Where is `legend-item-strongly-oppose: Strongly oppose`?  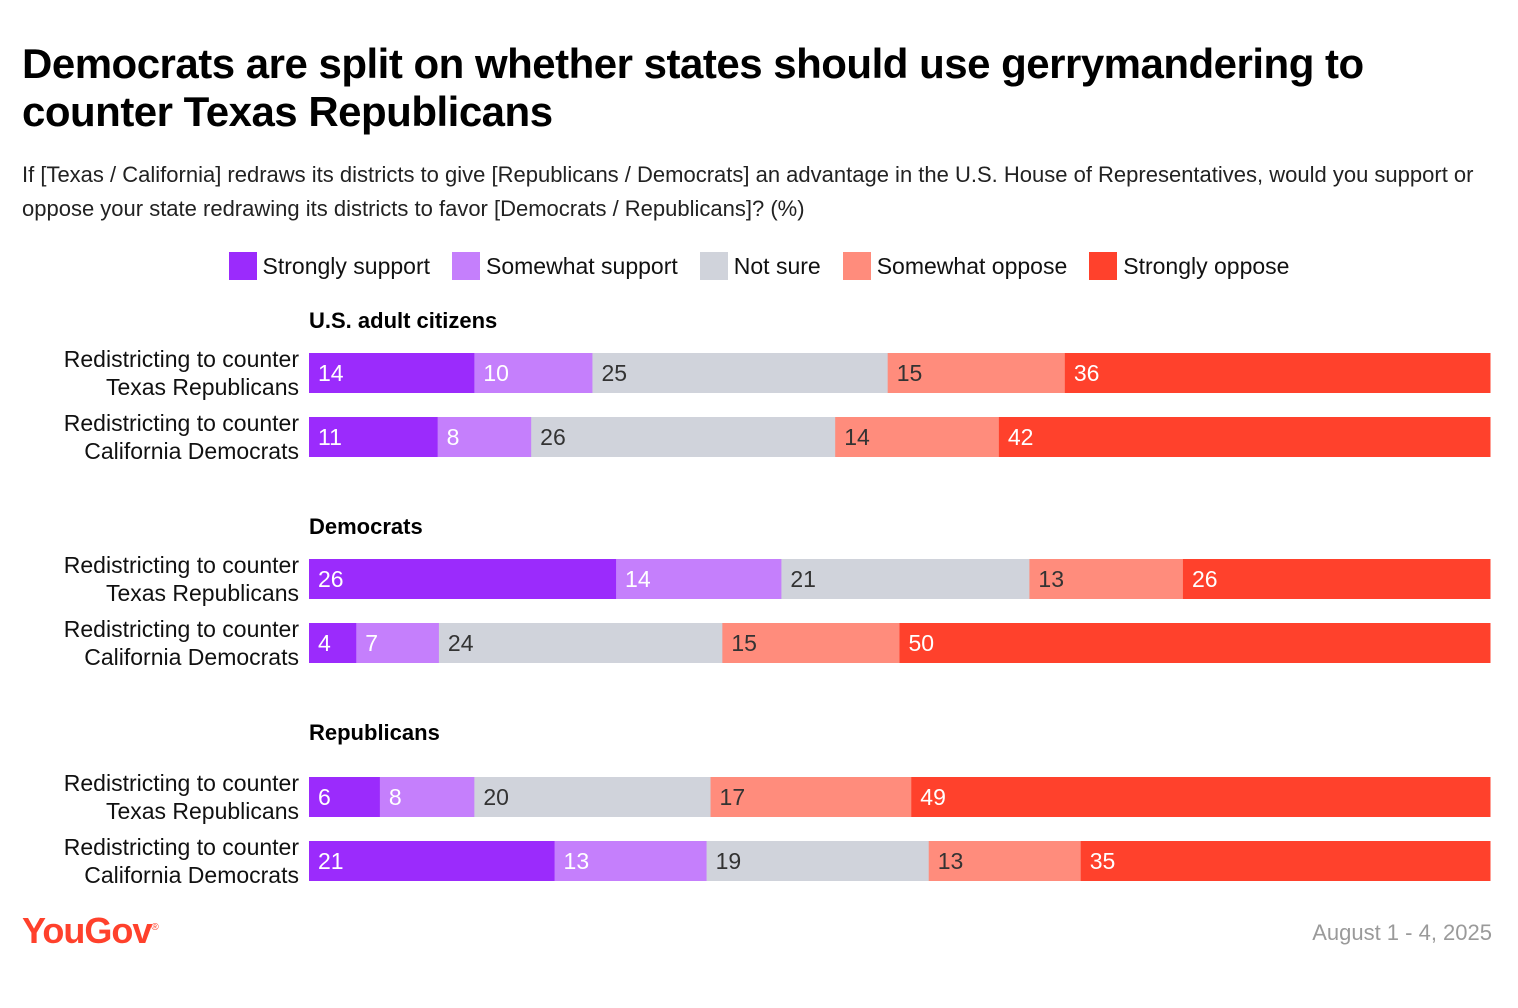
legend-item-strongly-oppose: Strongly oppose is located at coordinates (1189, 266).